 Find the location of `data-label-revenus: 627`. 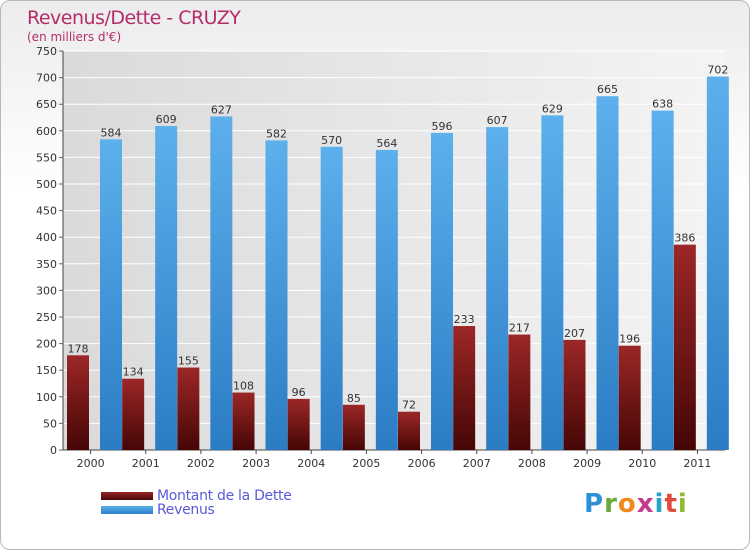

data-label-revenus: 627 is located at coordinates (221, 109).